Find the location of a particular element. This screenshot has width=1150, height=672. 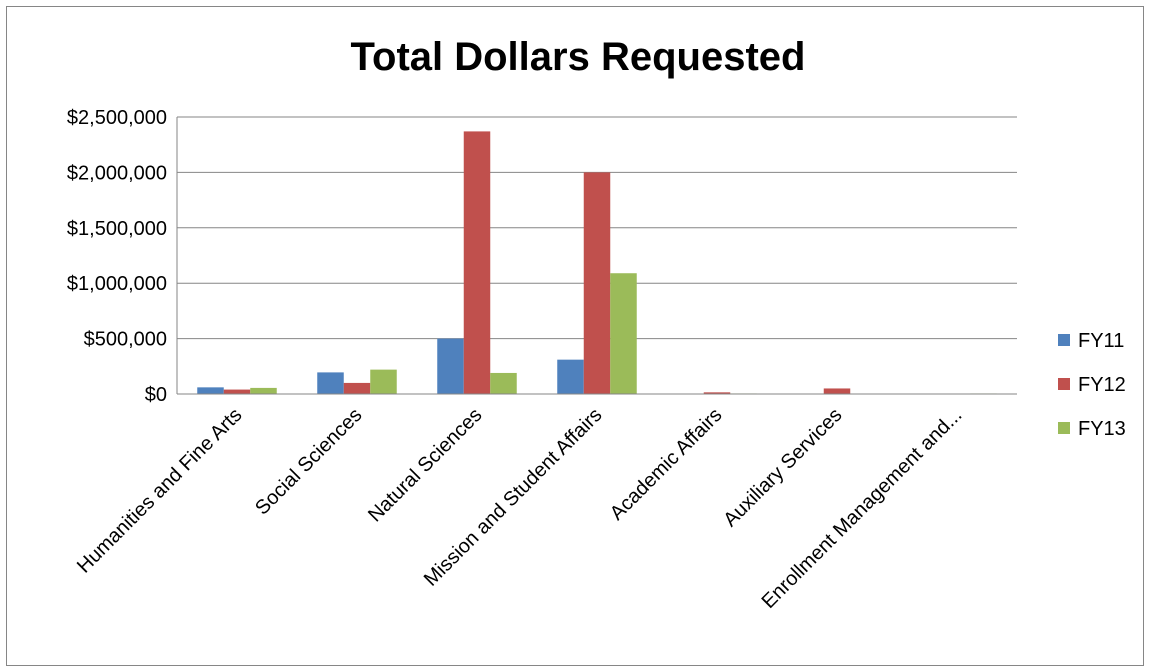

y-tick-label: $1,000,000 is located at coordinates (117, 284).